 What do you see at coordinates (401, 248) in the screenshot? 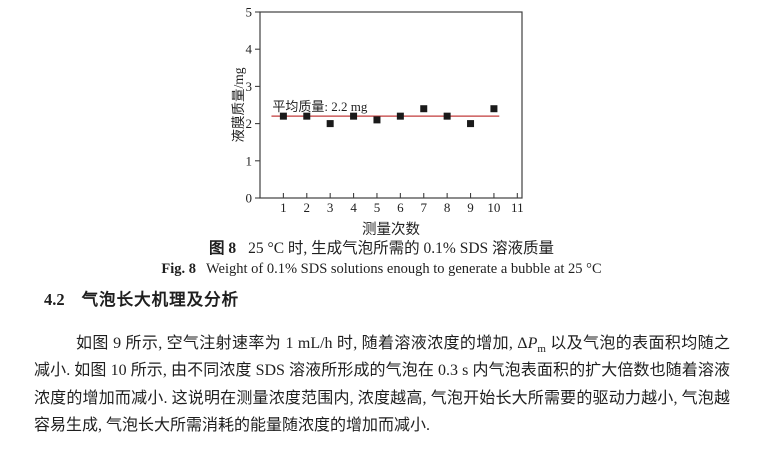
I see `figure-caption-zh-text: 25 °C 时, 生成气泡所需的 0.1% SDS 溶液质量` at bounding box center [401, 248].